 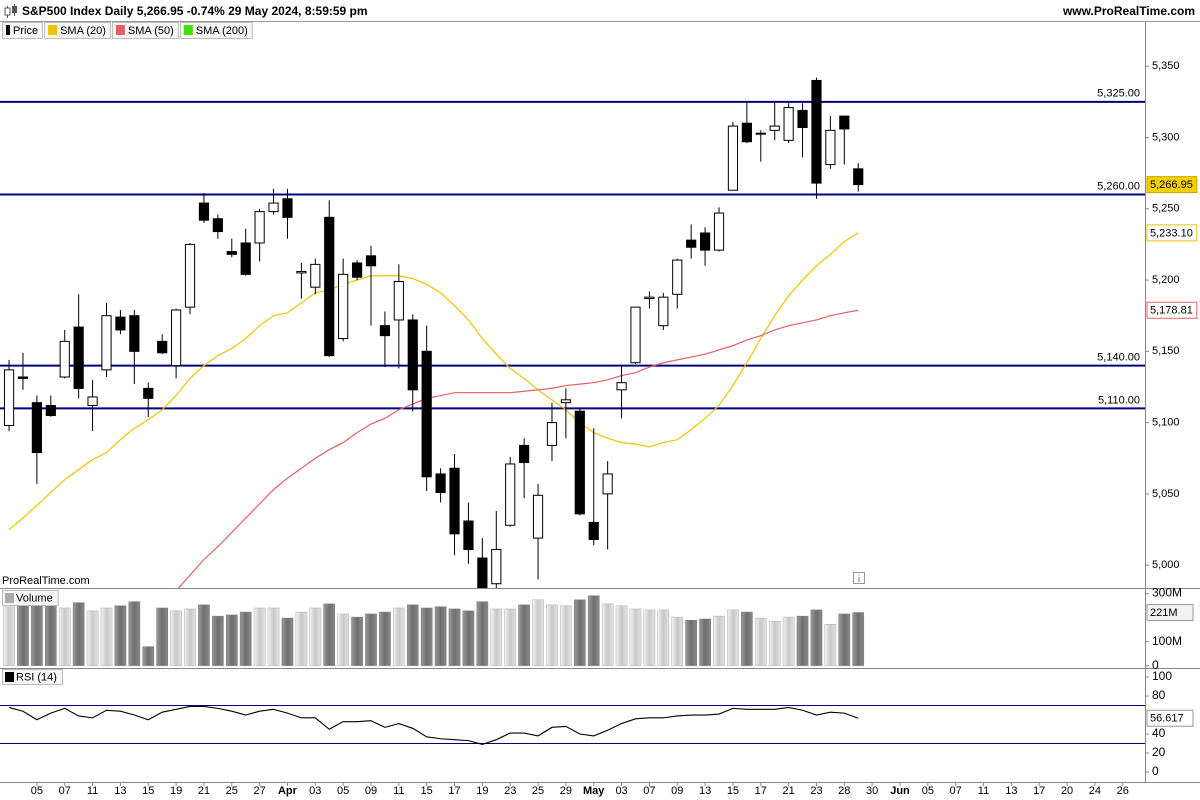 I want to click on y-tick-label: 20, so click(x=1159, y=752).